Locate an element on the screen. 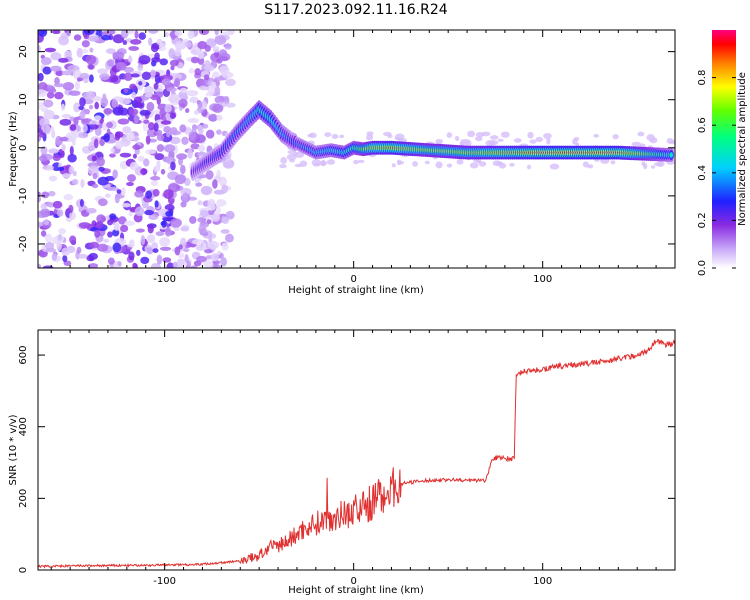 The width and height of the screenshot is (750, 600). frequency-ridge is located at coordinates (432, 140).